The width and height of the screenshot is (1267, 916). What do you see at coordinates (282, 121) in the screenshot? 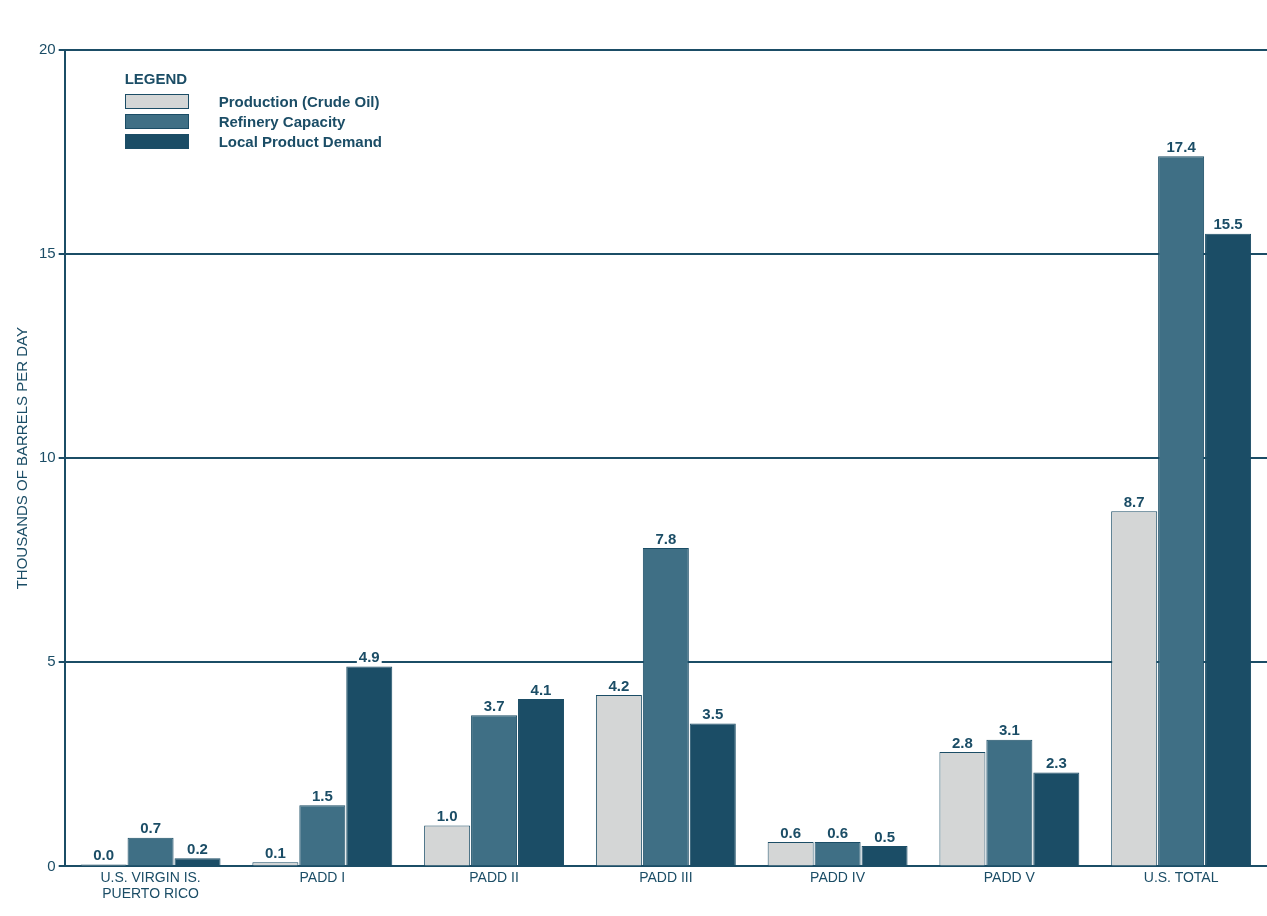
I see `legend-label: Refinery Capacity` at bounding box center [282, 121].